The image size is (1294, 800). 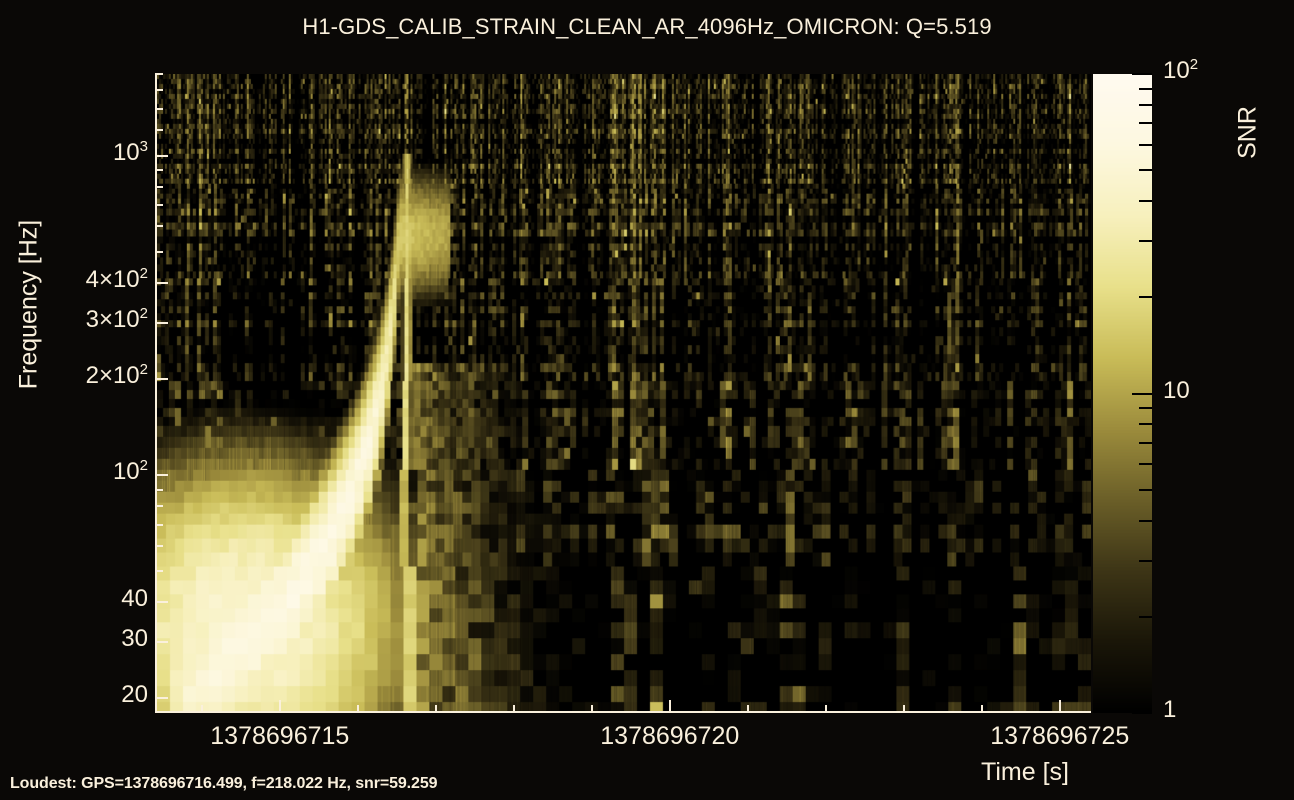 What do you see at coordinates (134, 695) in the screenshot?
I see `y-axis-tick-label: 20` at bounding box center [134, 695].